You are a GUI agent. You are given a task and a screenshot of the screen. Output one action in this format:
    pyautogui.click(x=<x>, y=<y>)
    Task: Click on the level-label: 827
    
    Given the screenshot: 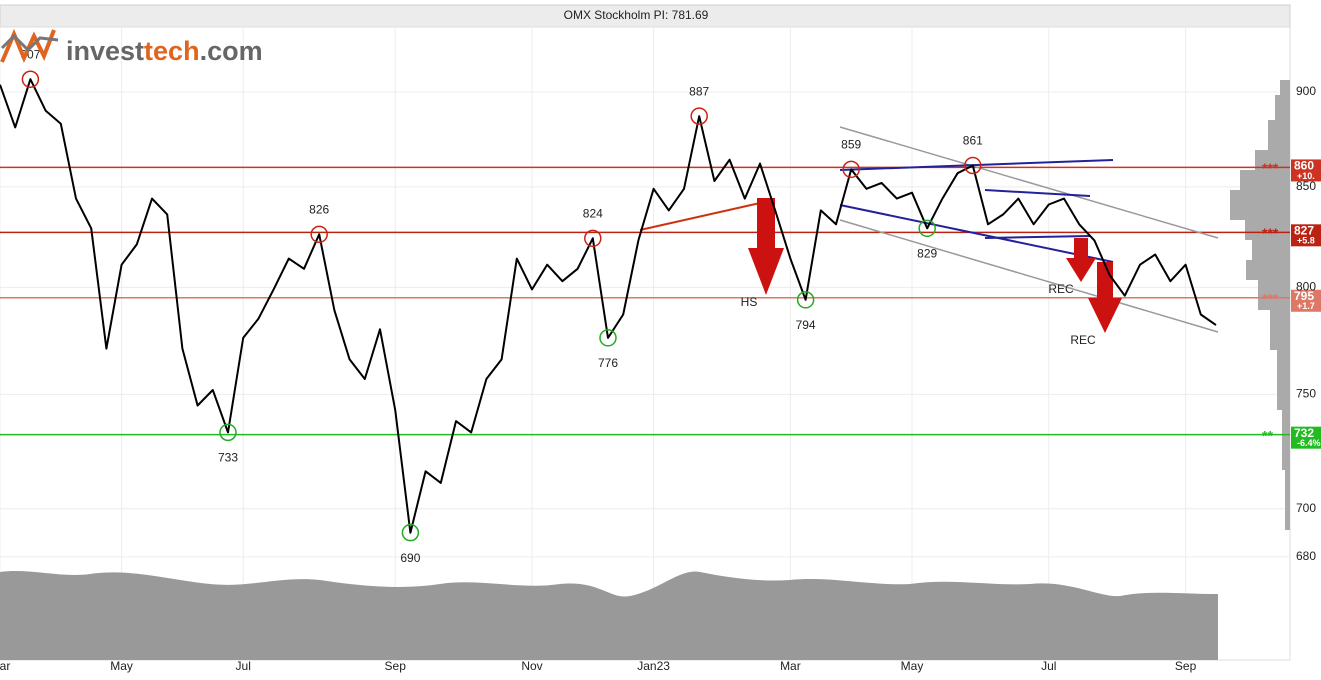 What is the action you would take?
    pyautogui.click(x=1304, y=230)
    